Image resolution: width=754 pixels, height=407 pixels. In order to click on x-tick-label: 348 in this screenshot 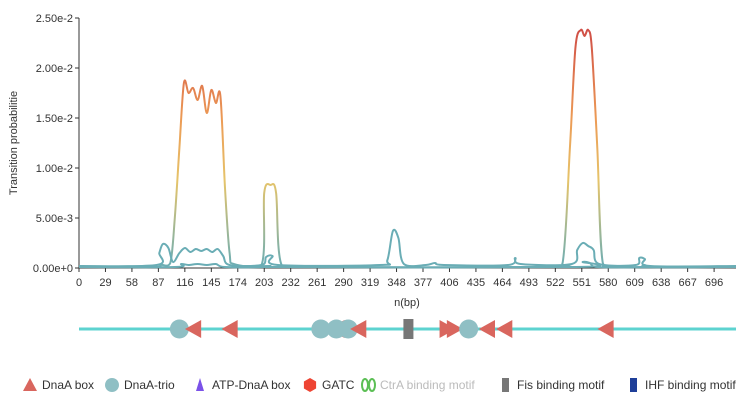, I will do `click(396, 283)`.